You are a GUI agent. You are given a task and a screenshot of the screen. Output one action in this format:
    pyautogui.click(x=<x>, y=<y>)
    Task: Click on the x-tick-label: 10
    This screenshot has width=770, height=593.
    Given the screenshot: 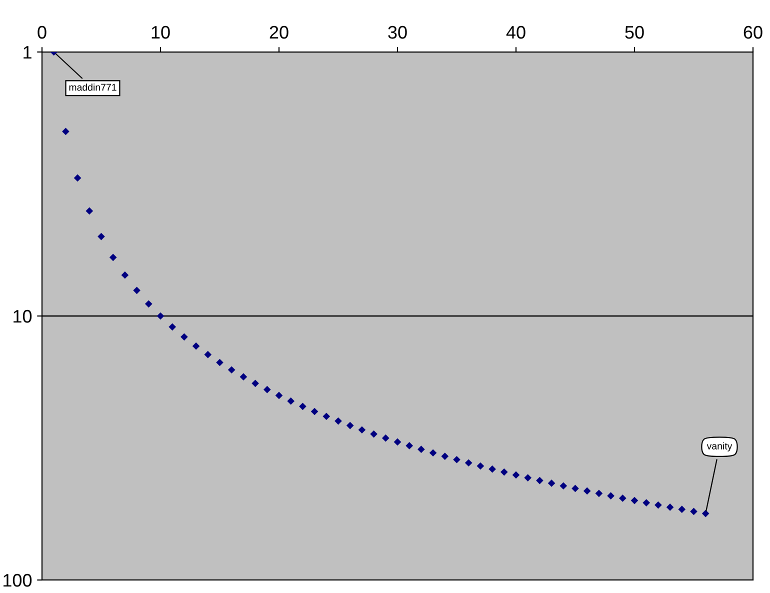 What is the action you would take?
    pyautogui.click(x=161, y=32)
    